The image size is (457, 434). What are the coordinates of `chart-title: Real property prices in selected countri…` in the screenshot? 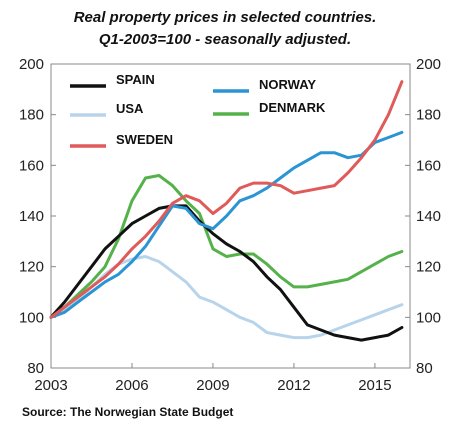 It's located at (225, 17).